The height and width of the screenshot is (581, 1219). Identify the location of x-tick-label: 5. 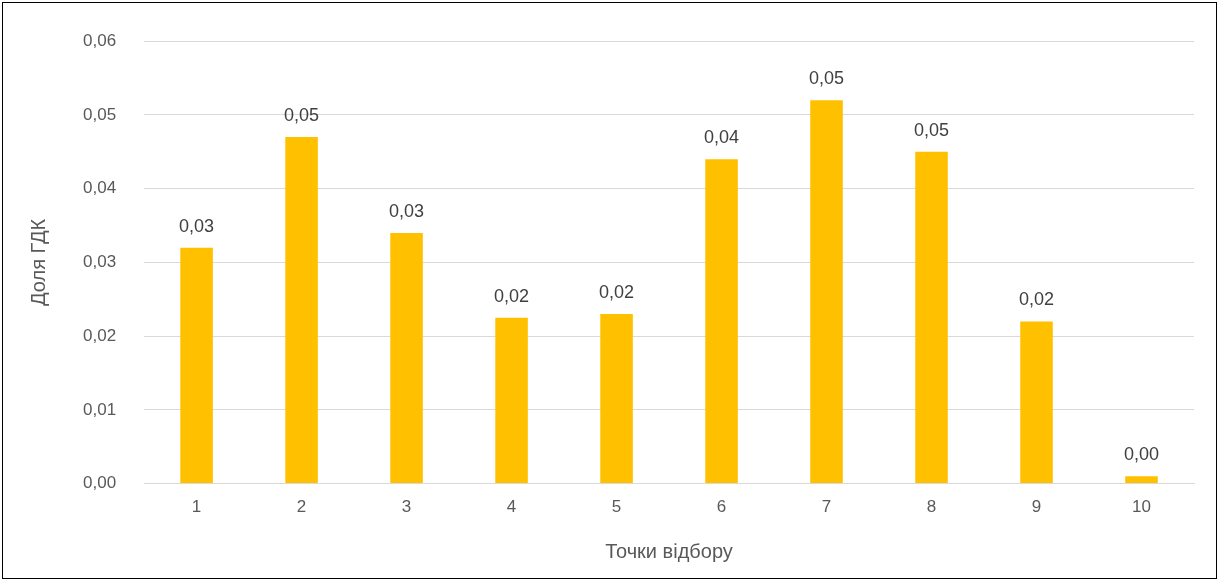
(616, 507).